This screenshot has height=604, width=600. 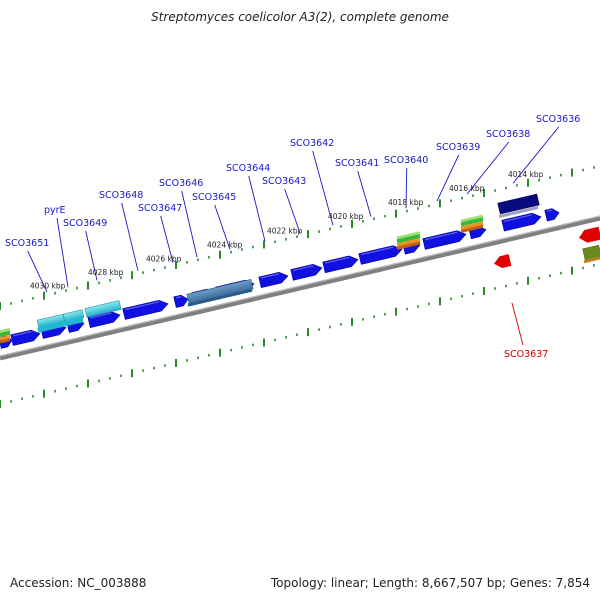 I want to click on gene-label: SCO3639, so click(x=458, y=147).